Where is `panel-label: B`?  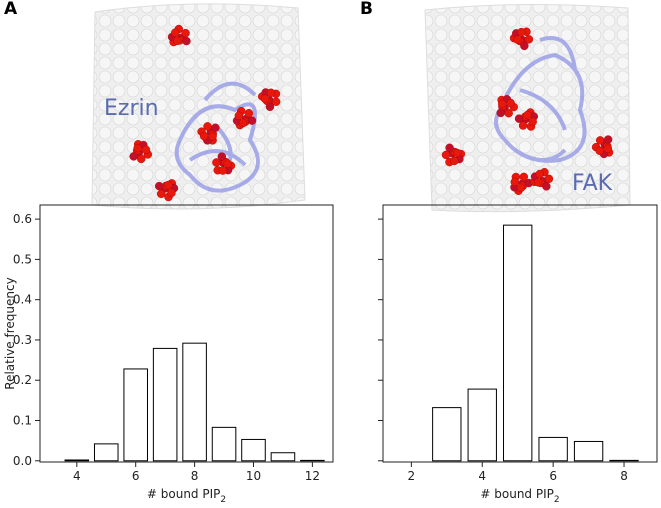
panel-label: B is located at coordinates (366, 9).